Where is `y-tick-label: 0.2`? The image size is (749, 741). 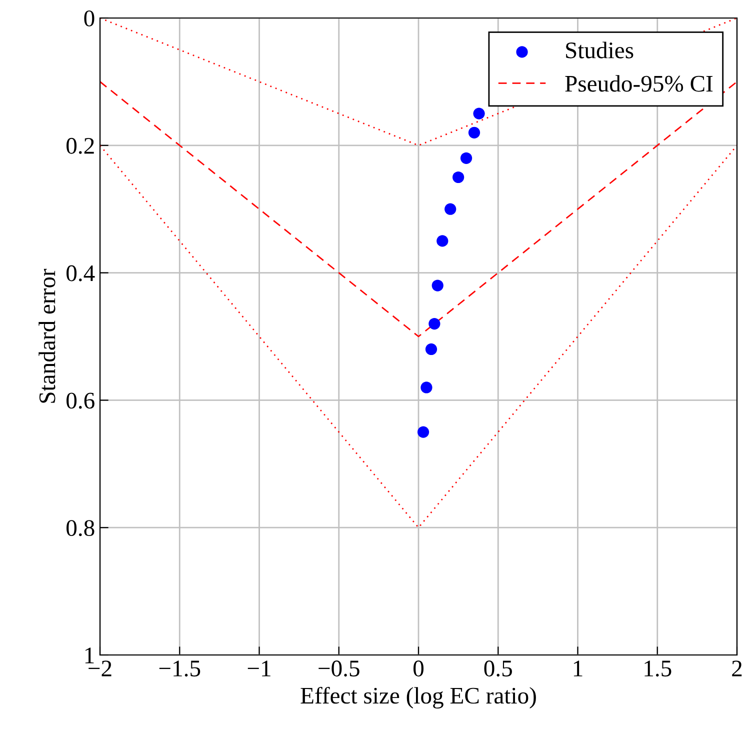
y-tick-label: 0.2 is located at coordinates (80, 146).